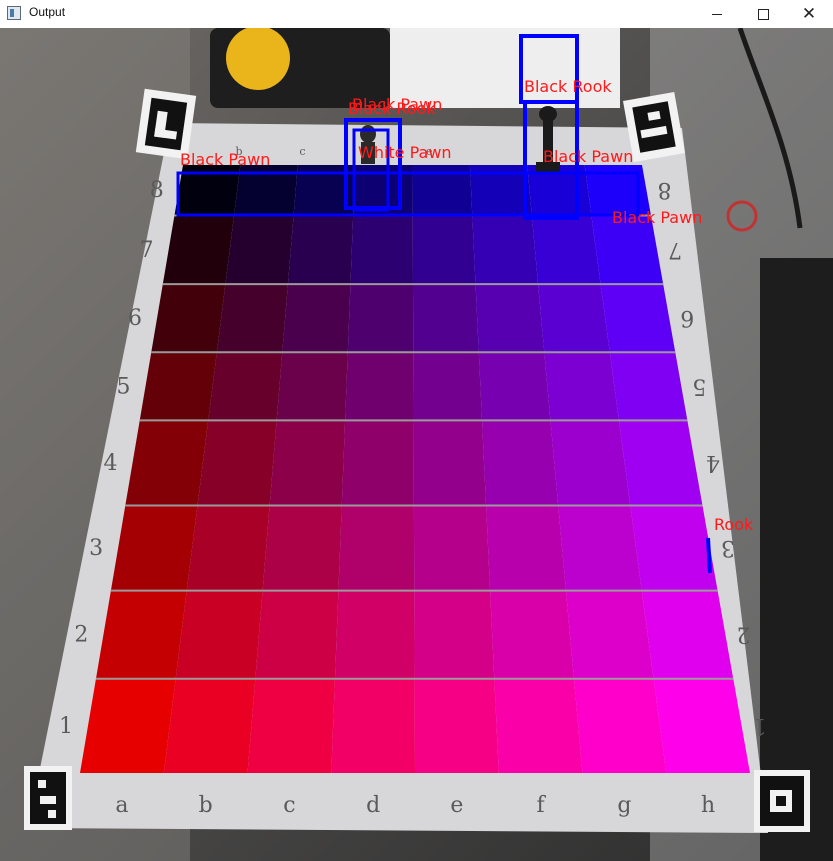 The width and height of the screenshot is (833, 861). What do you see at coordinates (124, 386) in the screenshot?
I see `rank-label-left: 5` at bounding box center [124, 386].